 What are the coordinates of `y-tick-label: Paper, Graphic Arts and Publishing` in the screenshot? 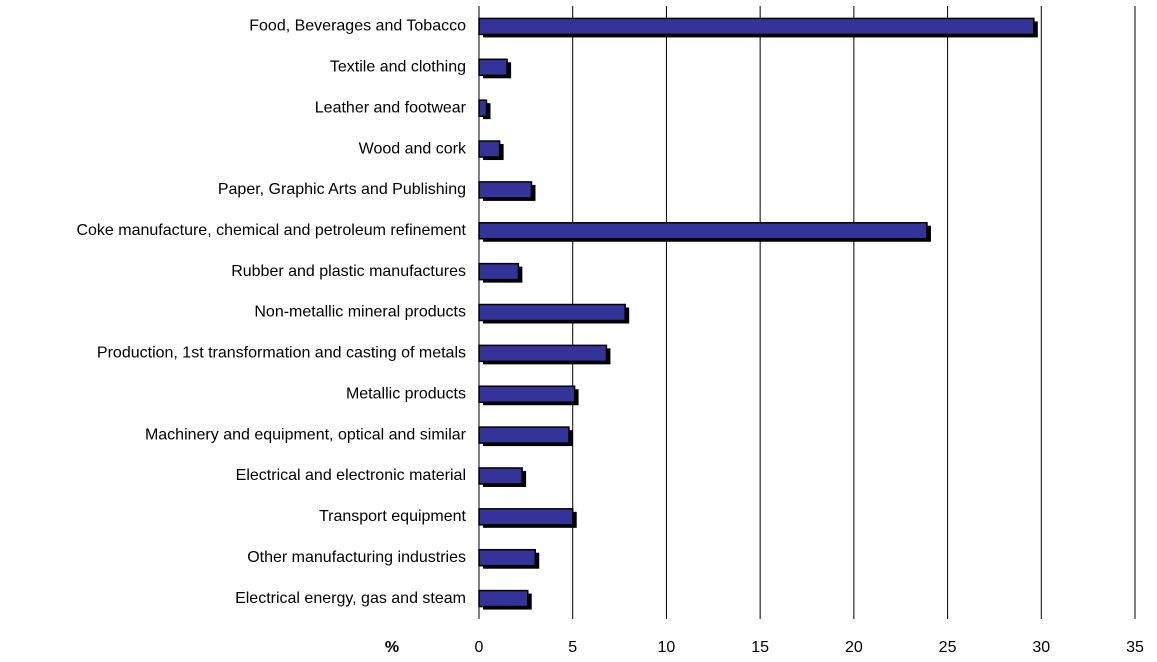 It's located at (342, 189).